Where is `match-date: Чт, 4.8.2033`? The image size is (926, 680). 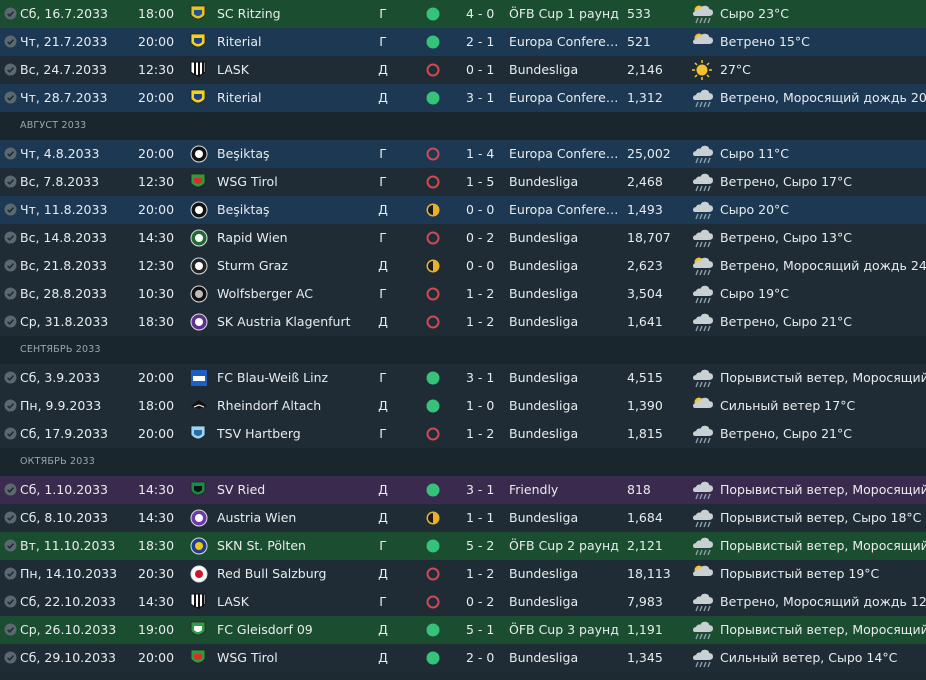 match-date: Чт, 4.8.2033 is located at coordinates (60, 153).